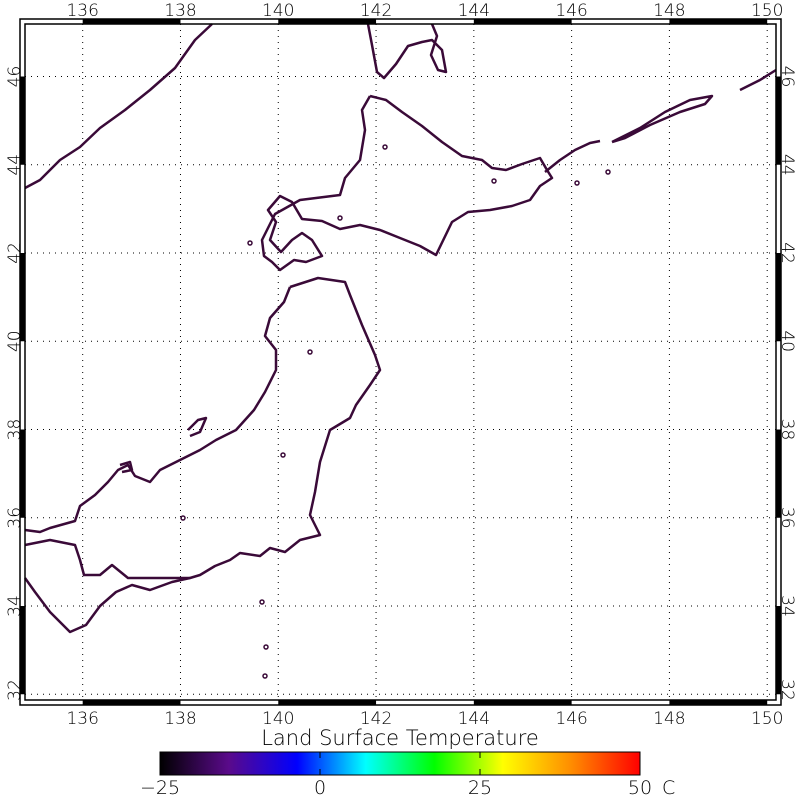 This screenshot has width=800, height=800. I want to click on right-lat-label: 34, so click(787, 606).